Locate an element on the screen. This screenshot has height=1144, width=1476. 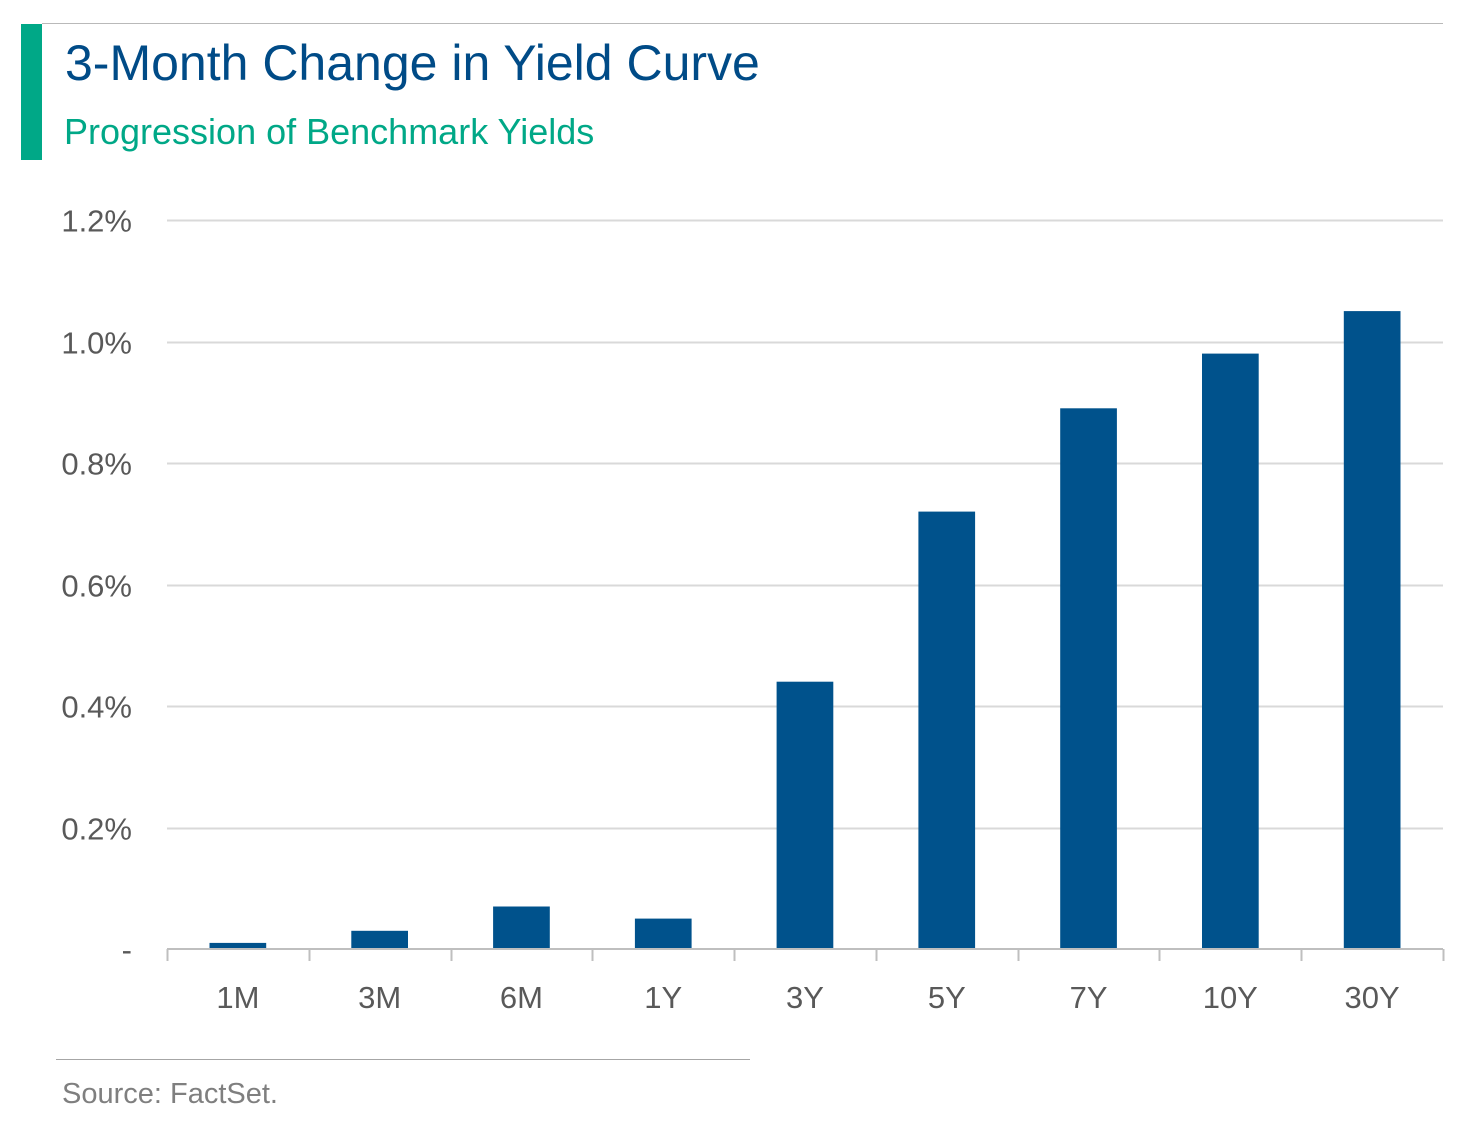
y-tick-label: 0.4% is located at coordinates (96, 707).